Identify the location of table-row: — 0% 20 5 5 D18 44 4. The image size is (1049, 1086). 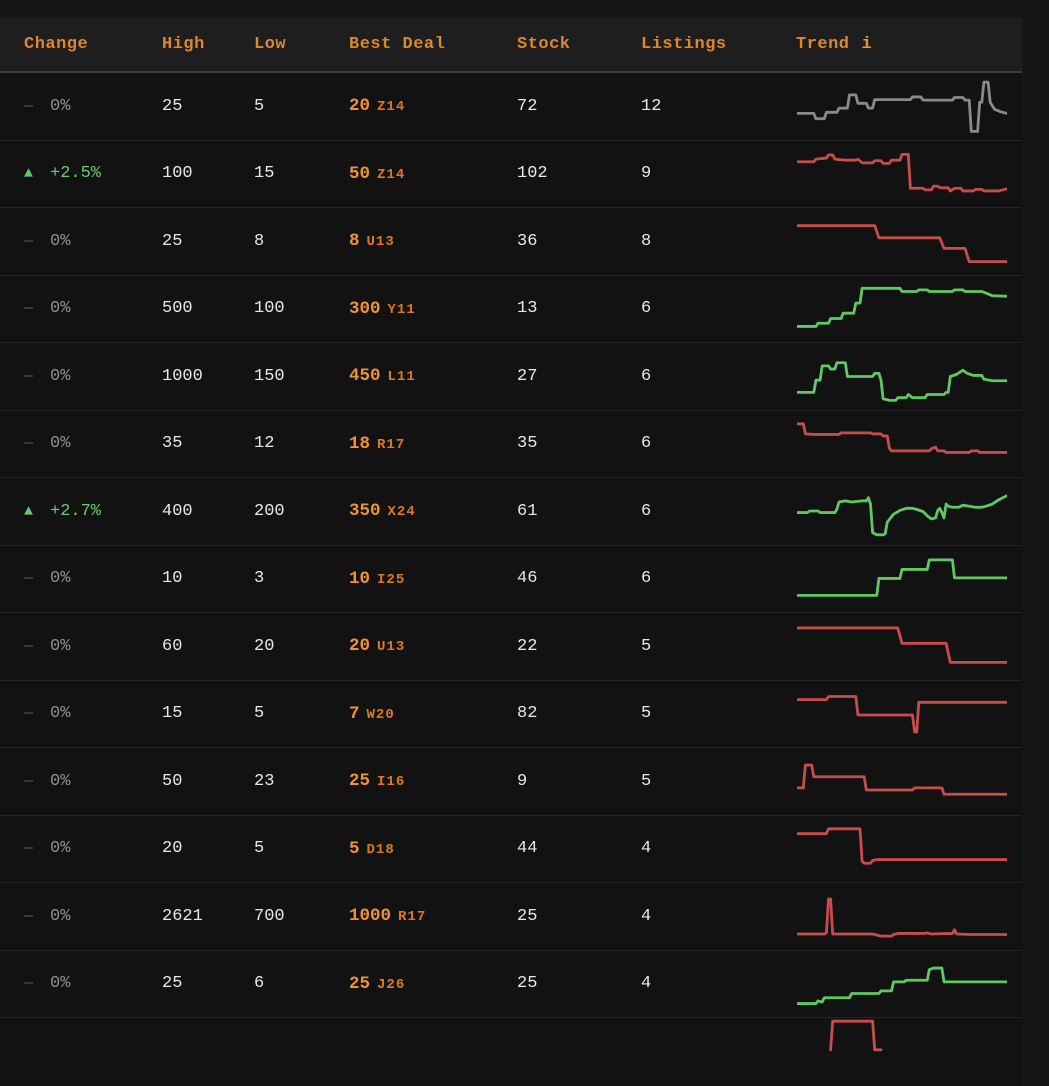
(511, 849).